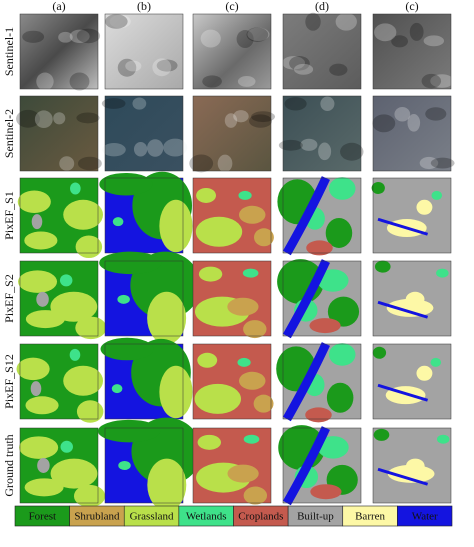  I want to click on row-label: PixEF_S1, so click(9, 215).